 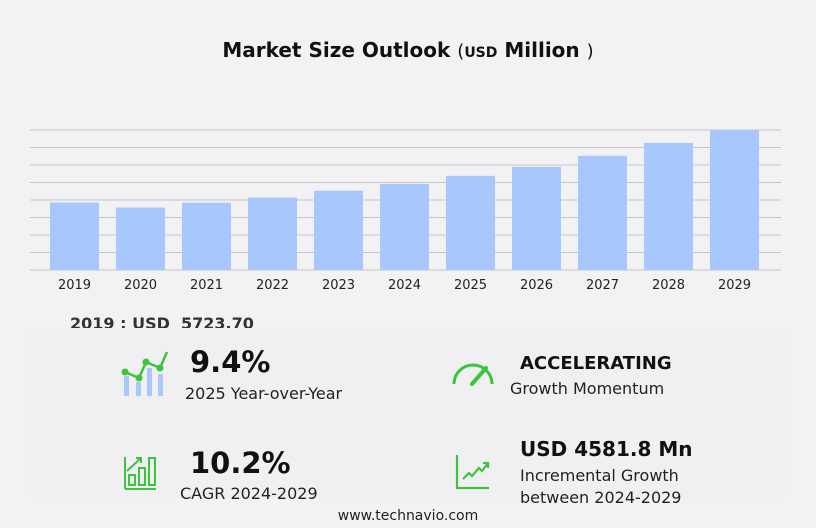 I want to click on yoy-value: 9.4%, so click(x=230, y=362).